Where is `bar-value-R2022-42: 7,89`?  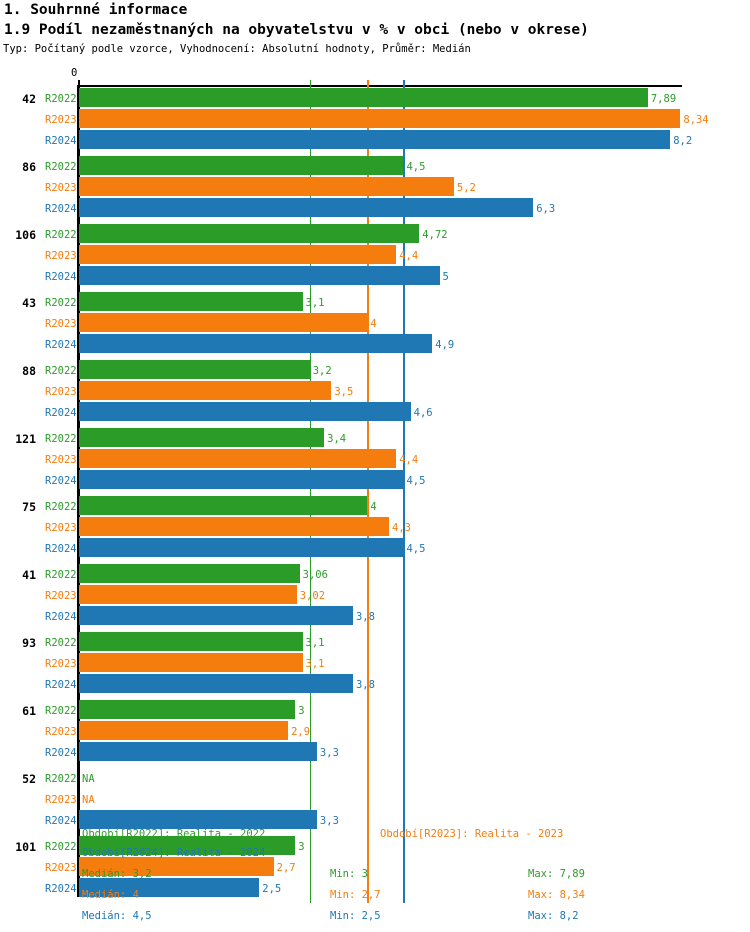 bar-value-R2022-42: 7,89 is located at coordinates (663, 99).